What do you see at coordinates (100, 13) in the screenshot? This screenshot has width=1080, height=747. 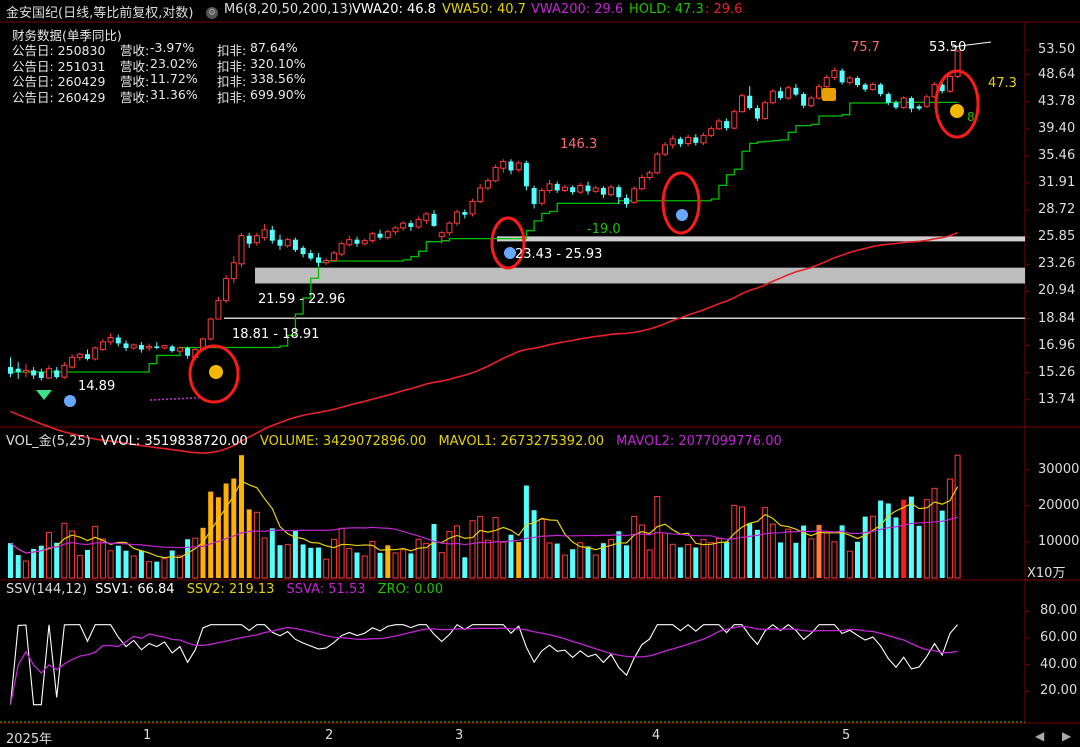 I see `stock-title: 金安国纪(日线,等比前复权,对数)` at bounding box center [100, 13].